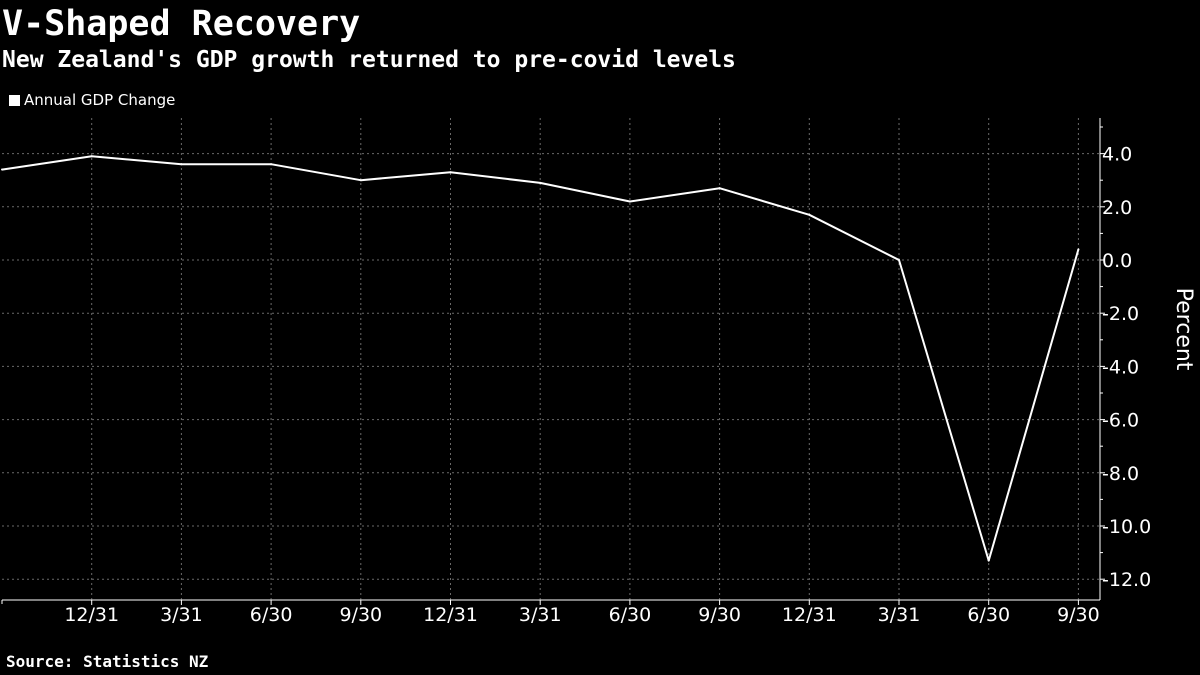  I want to click on legend: Annual GDP Change, so click(92, 100).